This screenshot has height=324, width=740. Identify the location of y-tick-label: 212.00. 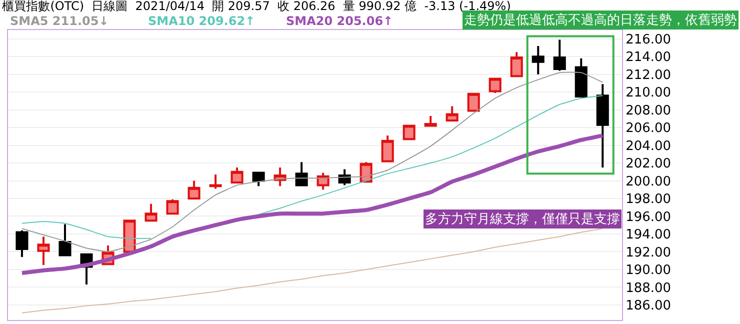
(649, 75).